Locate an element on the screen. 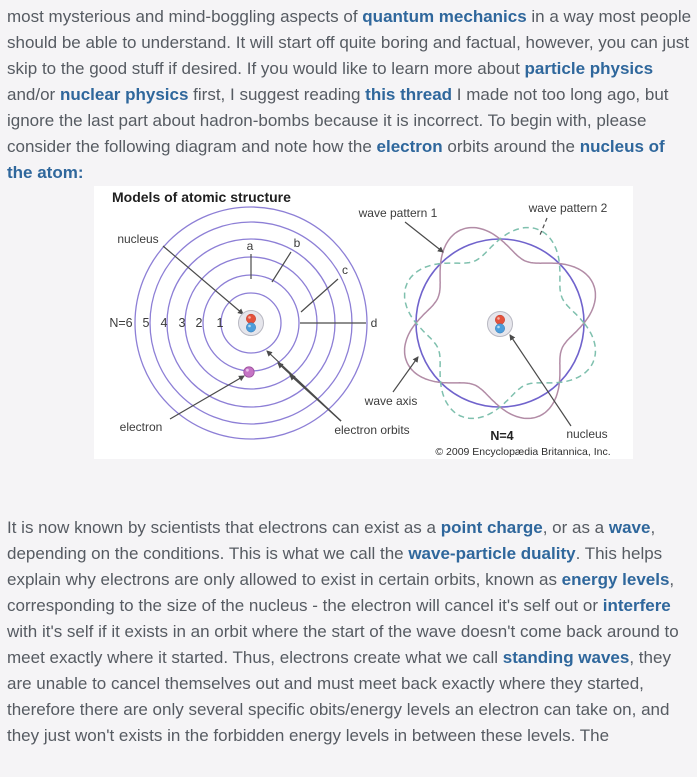 Image resolution: width=697 pixels, height=777 pixels. electron-dot is located at coordinates (249, 372).